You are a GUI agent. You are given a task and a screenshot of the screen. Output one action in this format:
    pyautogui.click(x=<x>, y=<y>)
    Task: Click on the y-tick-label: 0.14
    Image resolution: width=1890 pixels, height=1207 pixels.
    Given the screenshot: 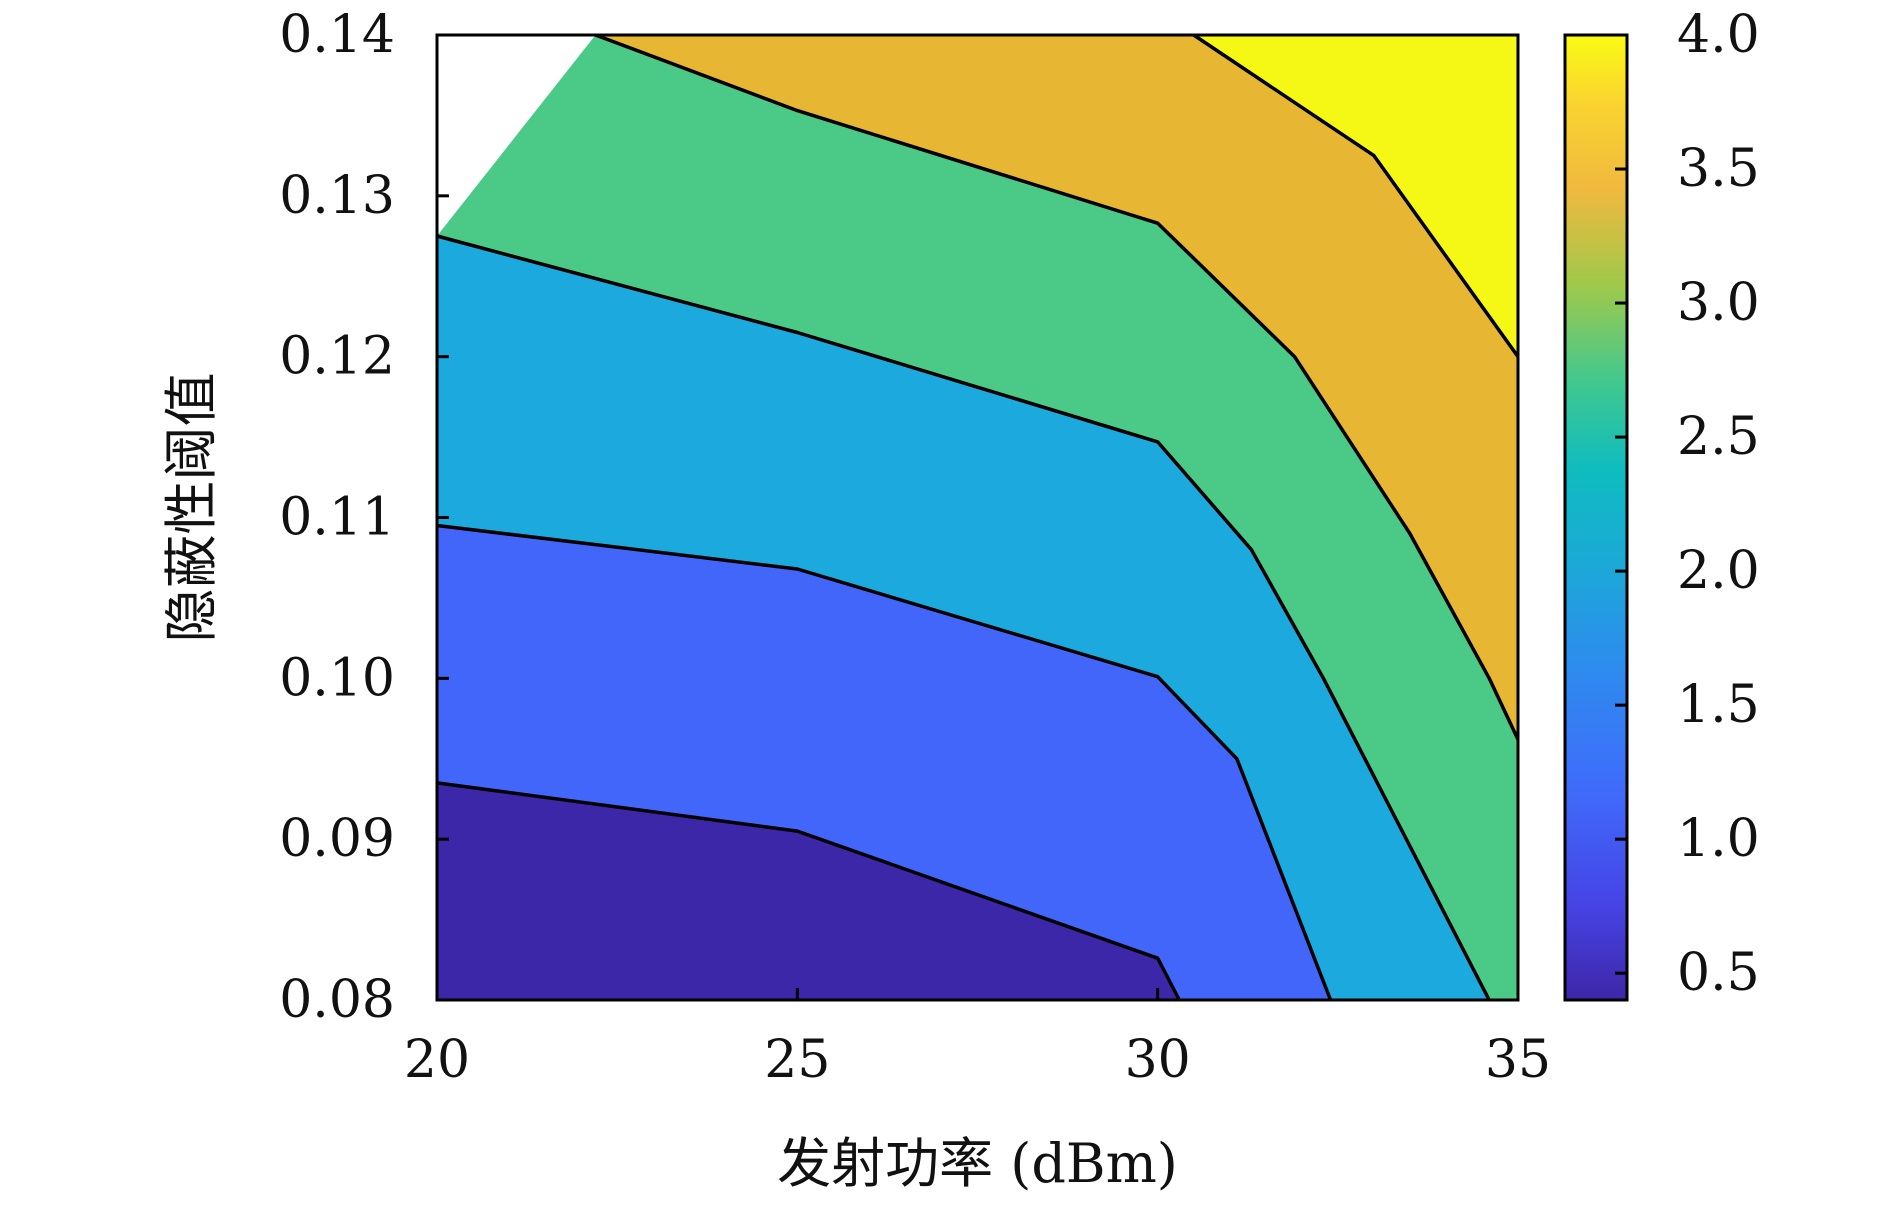 What is the action you would take?
    pyautogui.click(x=337, y=35)
    